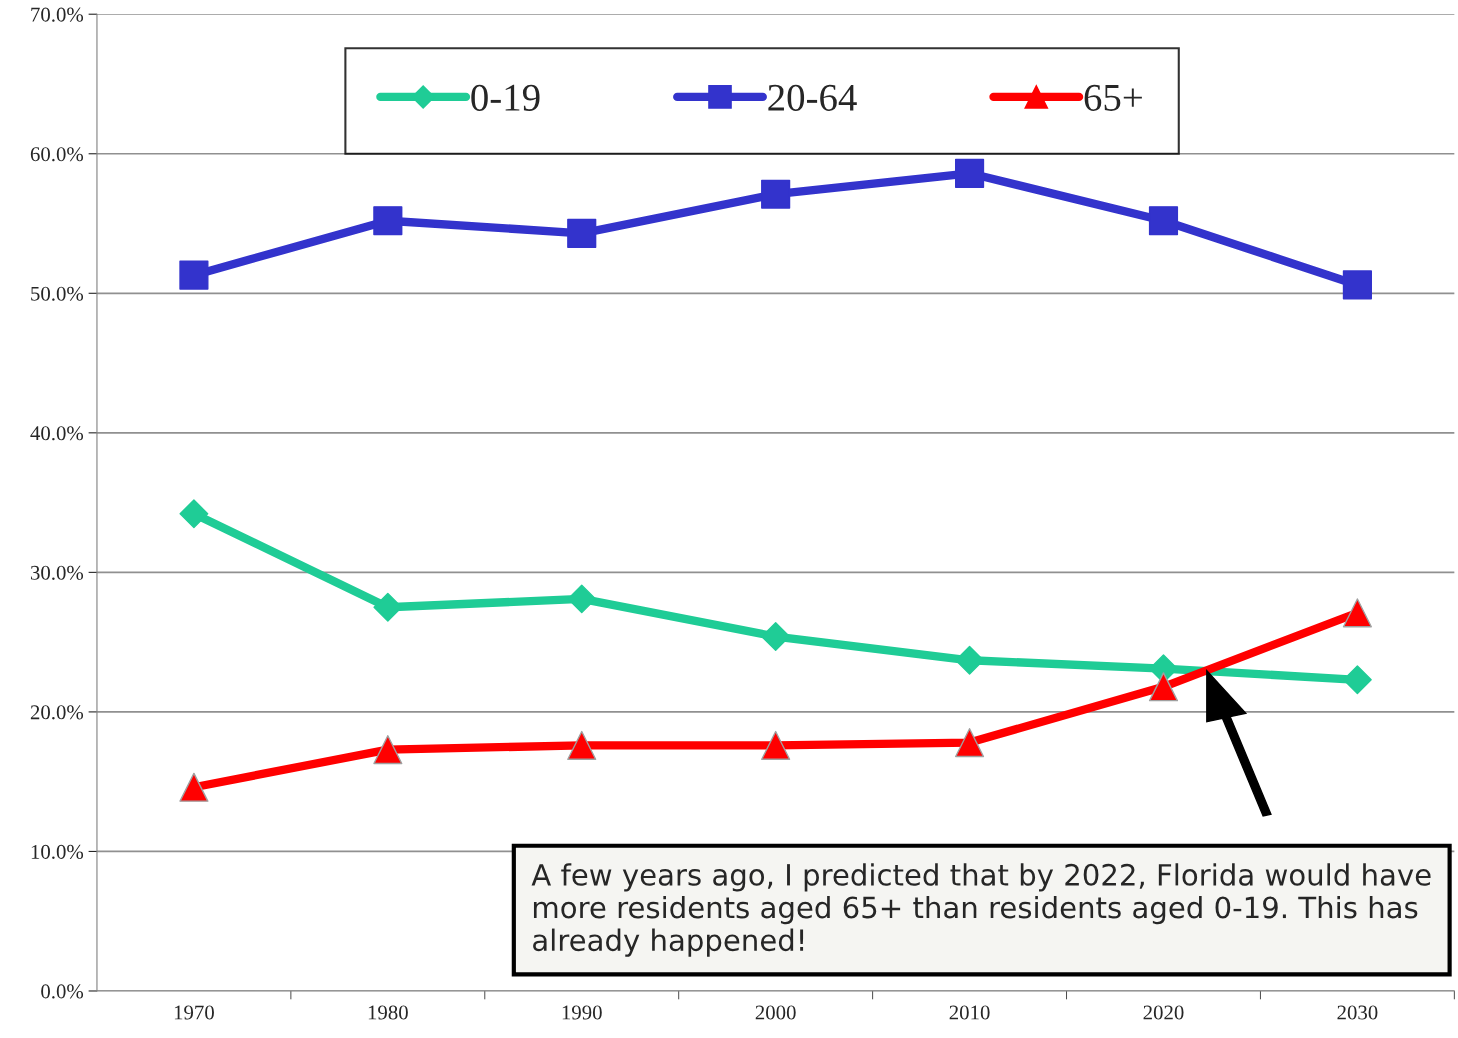 The image size is (1458, 1038). What do you see at coordinates (57, 851) in the screenshot?
I see `y-tick-label: 10.0%` at bounding box center [57, 851].